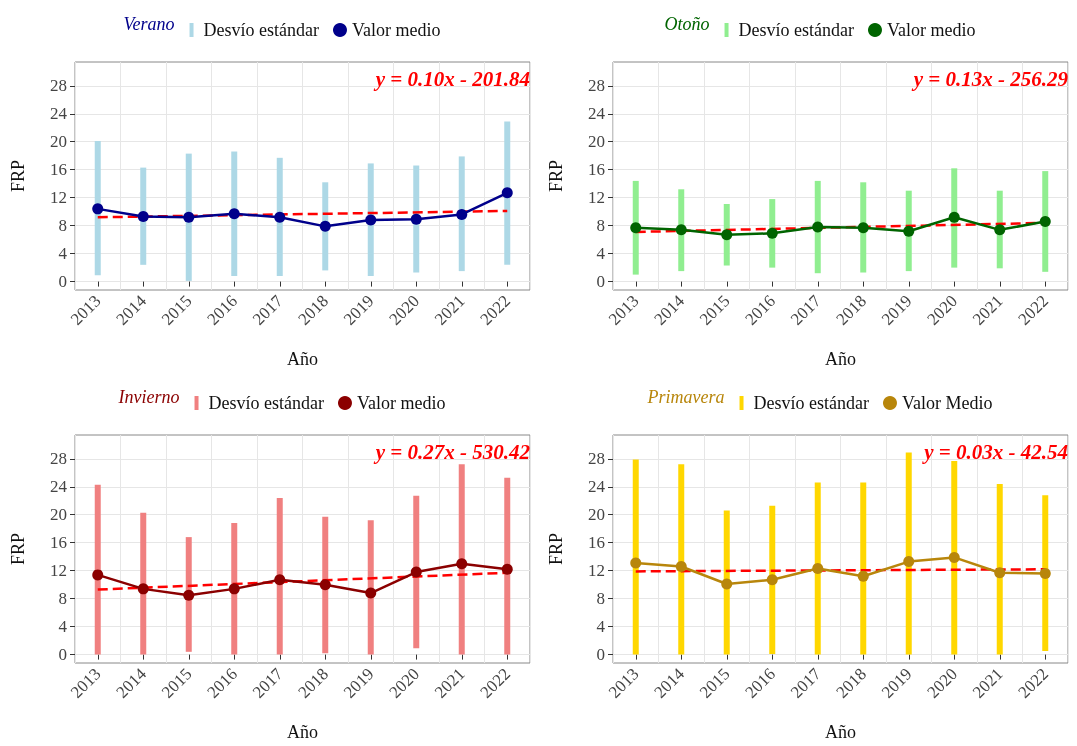 The width and height of the screenshot is (1077, 746). I want to click on legend-label: Valor Medio, so click(947, 403).